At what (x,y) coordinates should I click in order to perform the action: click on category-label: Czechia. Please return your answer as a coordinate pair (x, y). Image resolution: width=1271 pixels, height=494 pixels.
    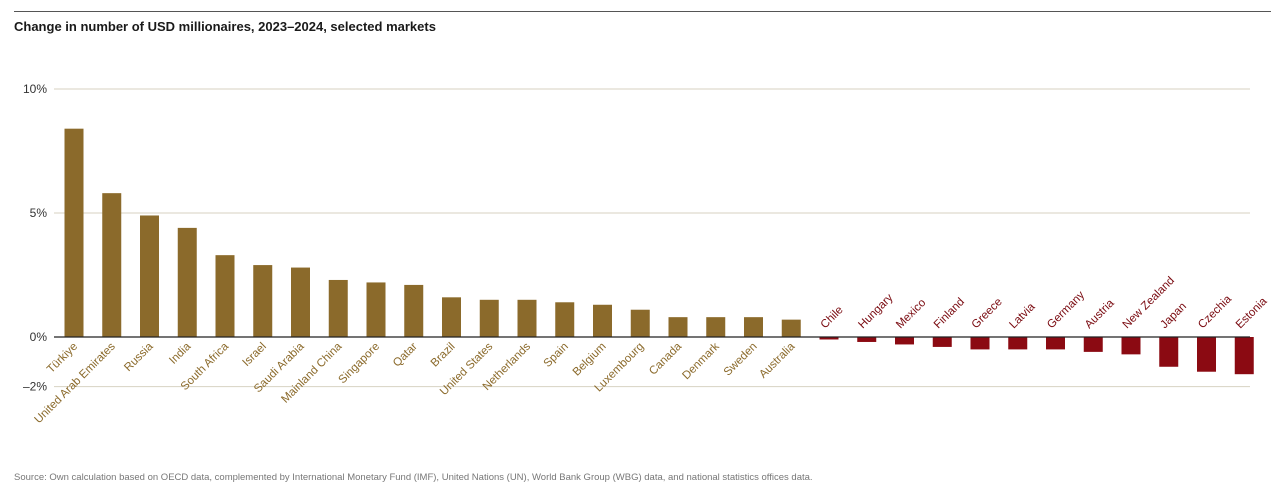
    Looking at the image, I should click on (1215, 312).